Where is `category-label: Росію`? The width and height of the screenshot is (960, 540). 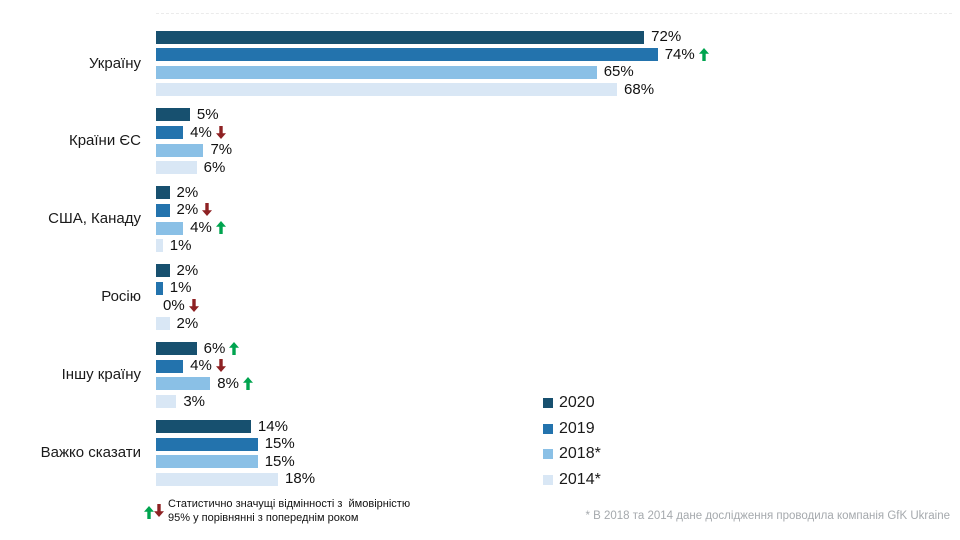
category-label: Росію is located at coordinates (121, 297).